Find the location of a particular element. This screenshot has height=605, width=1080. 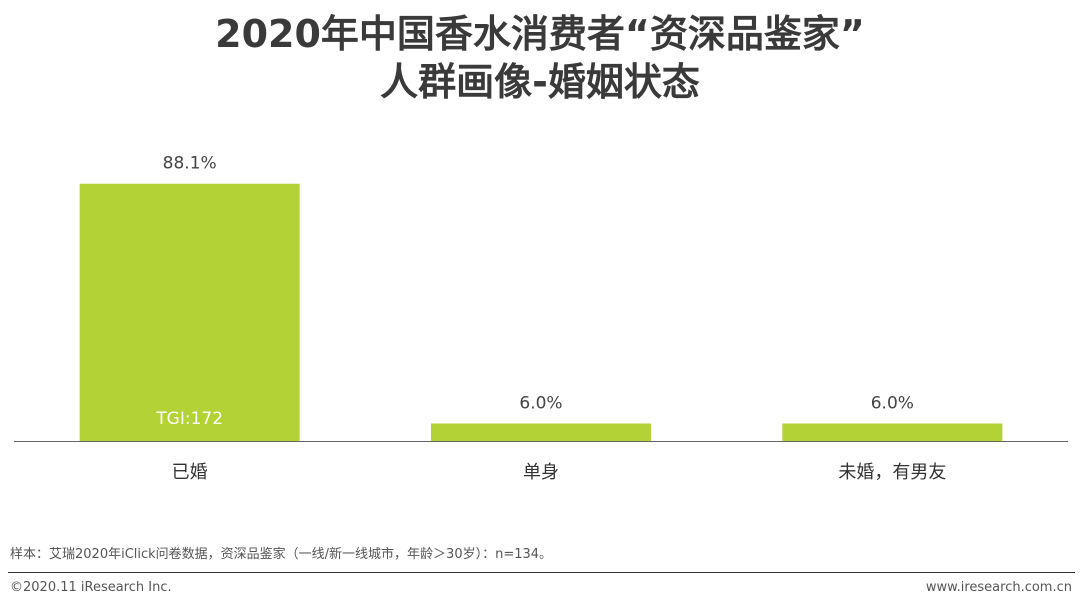

x-tick-label: 未婚，有男友 is located at coordinates (892, 472).